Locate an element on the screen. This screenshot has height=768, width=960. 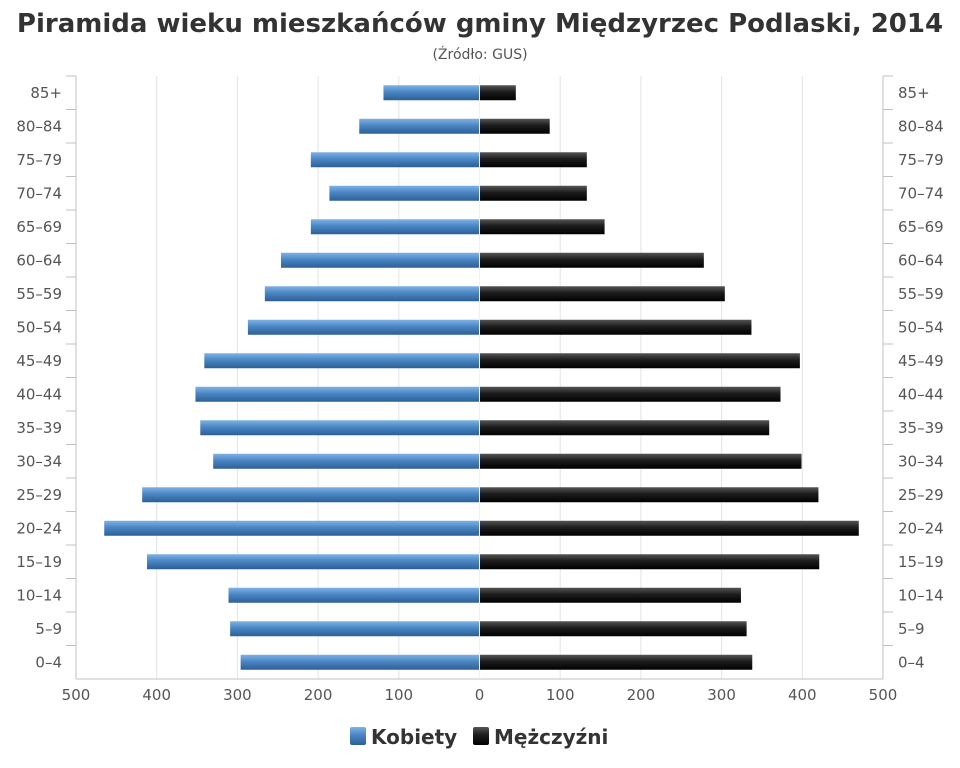
category-label-right: 5–9 is located at coordinates (911, 629).